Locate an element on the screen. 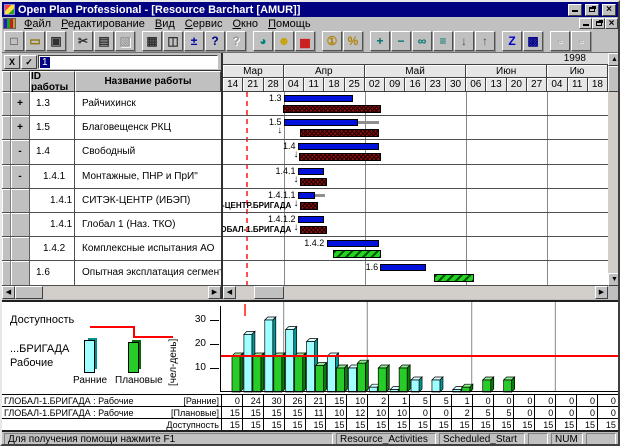 The image size is (620, 446). expander-column is located at coordinates (20, 81).